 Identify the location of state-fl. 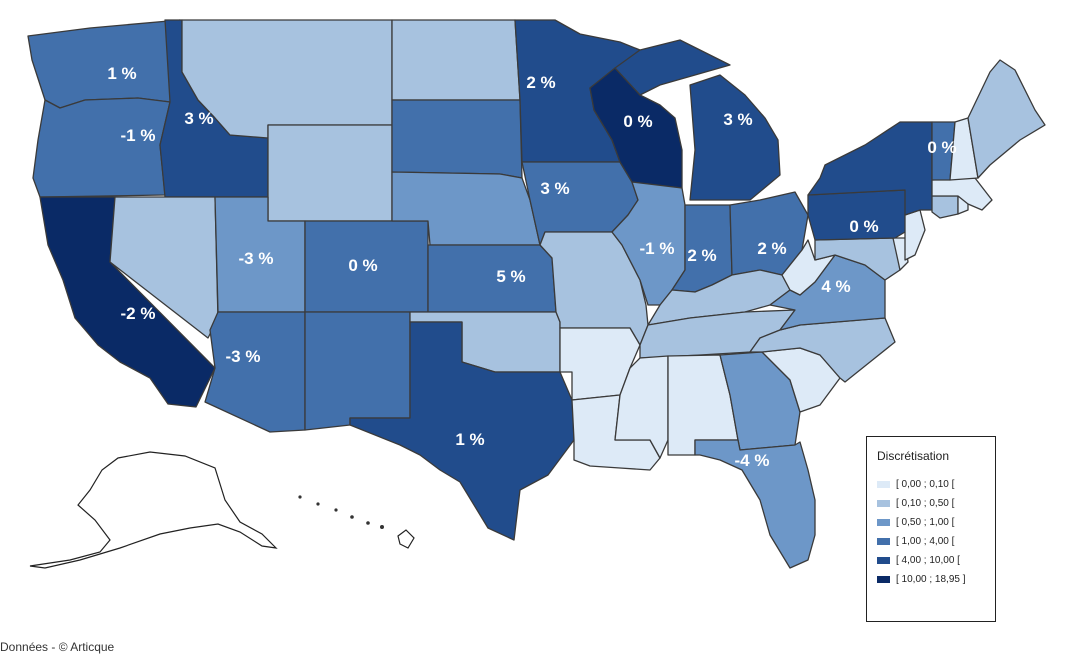
(755, 504).